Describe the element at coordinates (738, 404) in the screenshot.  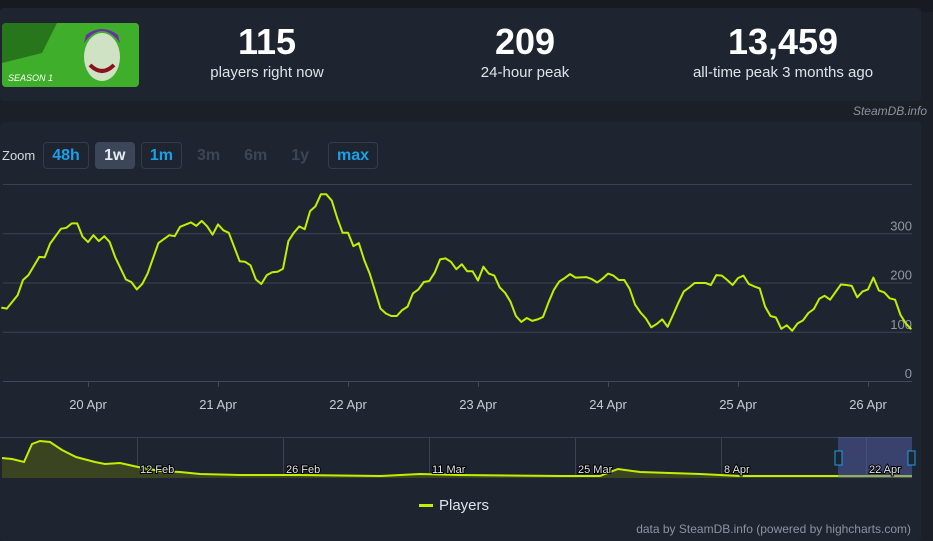
I see `x-tick-label: 25 Apr` at that location.